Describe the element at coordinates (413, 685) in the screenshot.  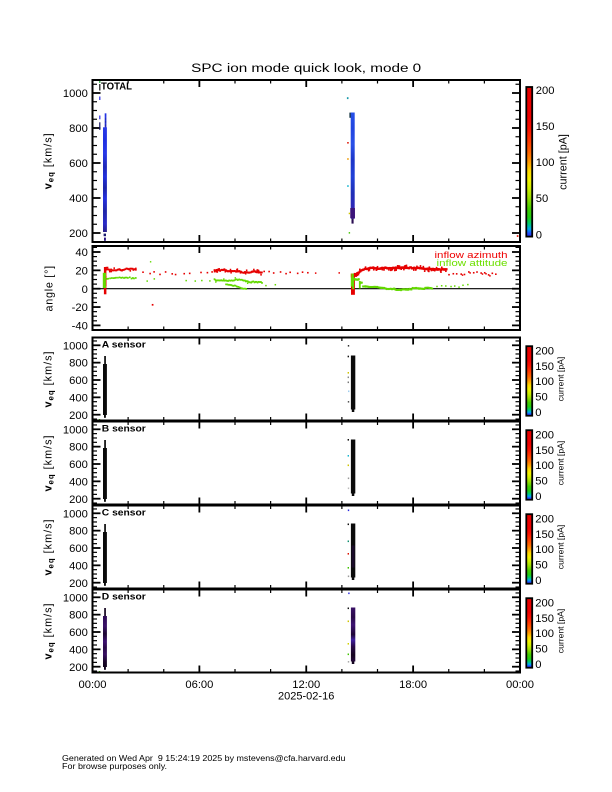
I see `svg-text: 18:00` at that location.